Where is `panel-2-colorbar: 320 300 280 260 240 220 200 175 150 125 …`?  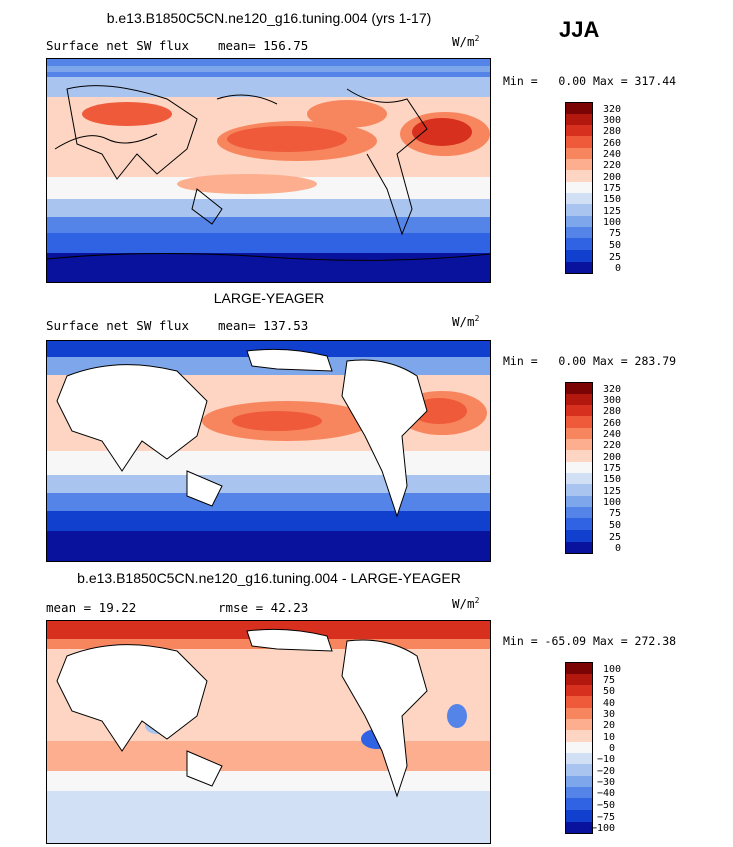 panel-2-colorbar: 320 300 280 260 240 220 200 175 150 125 … is located at coordinates (593, 468).